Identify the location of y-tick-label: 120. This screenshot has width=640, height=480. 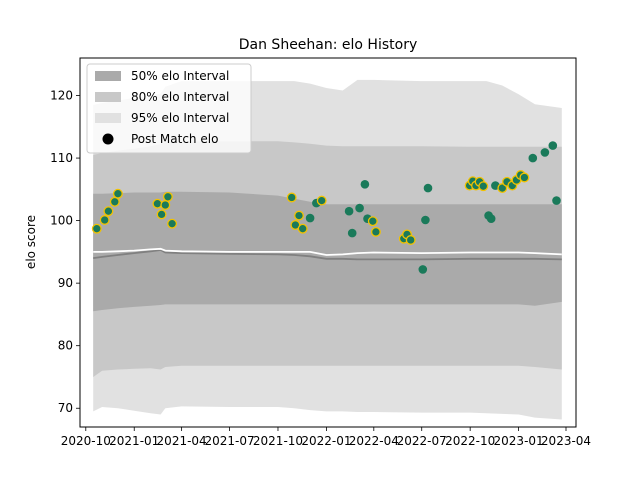
(61, 96).